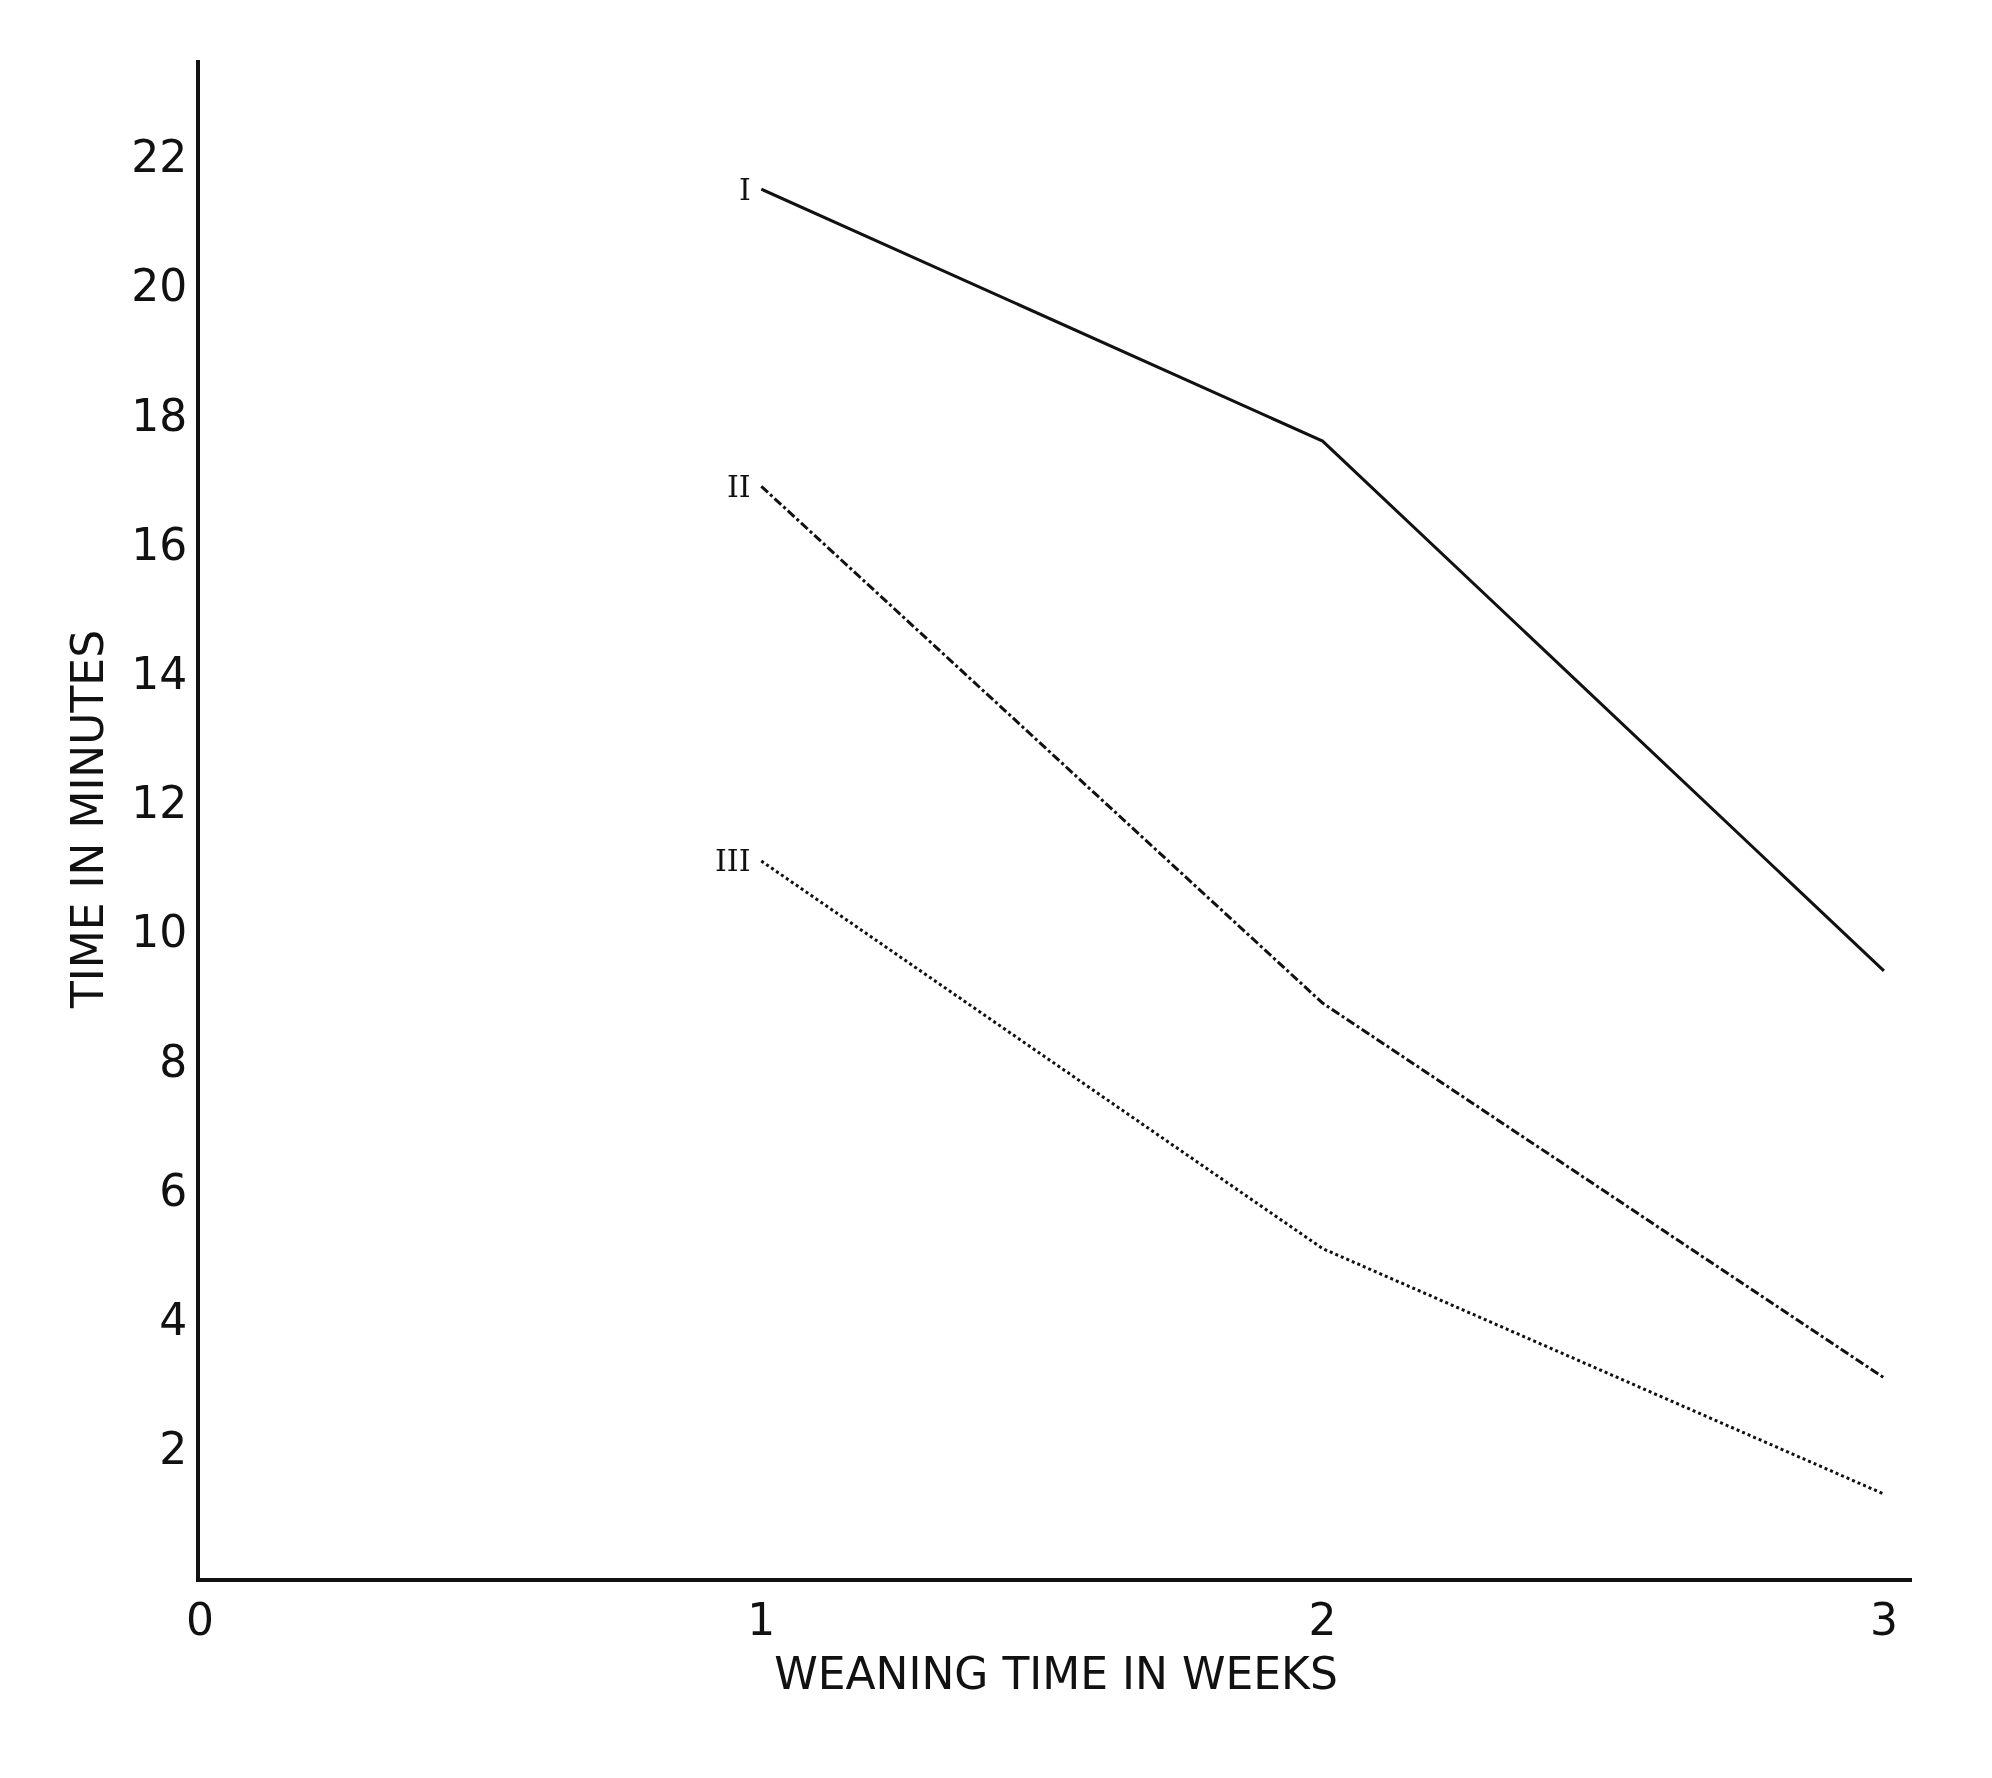 Image resolution: width=1992 pixels, height=1778 pixels. What do you see at coordinates (1322, 1619) in the screenshot?
I see `x-tick-label: 2` at bounding box center [1322, 1619].